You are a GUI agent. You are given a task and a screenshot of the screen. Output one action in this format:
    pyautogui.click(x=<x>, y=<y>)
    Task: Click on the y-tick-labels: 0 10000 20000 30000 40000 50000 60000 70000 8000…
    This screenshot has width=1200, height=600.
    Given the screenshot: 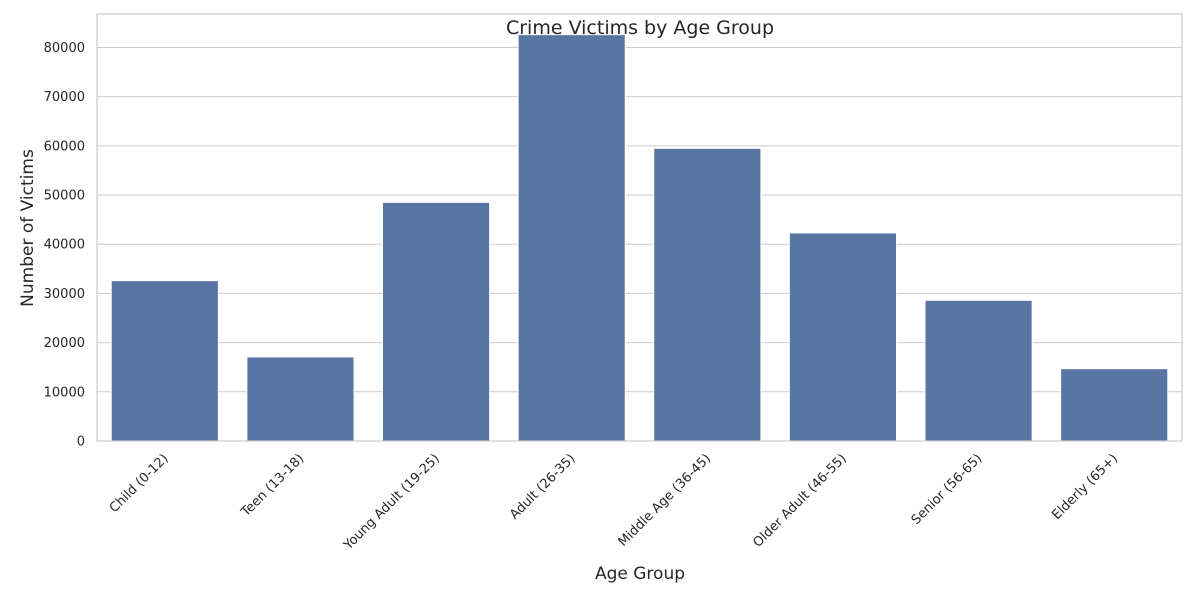 What is the action you would take?
    pyautogui.click(x=64, y=245)
    